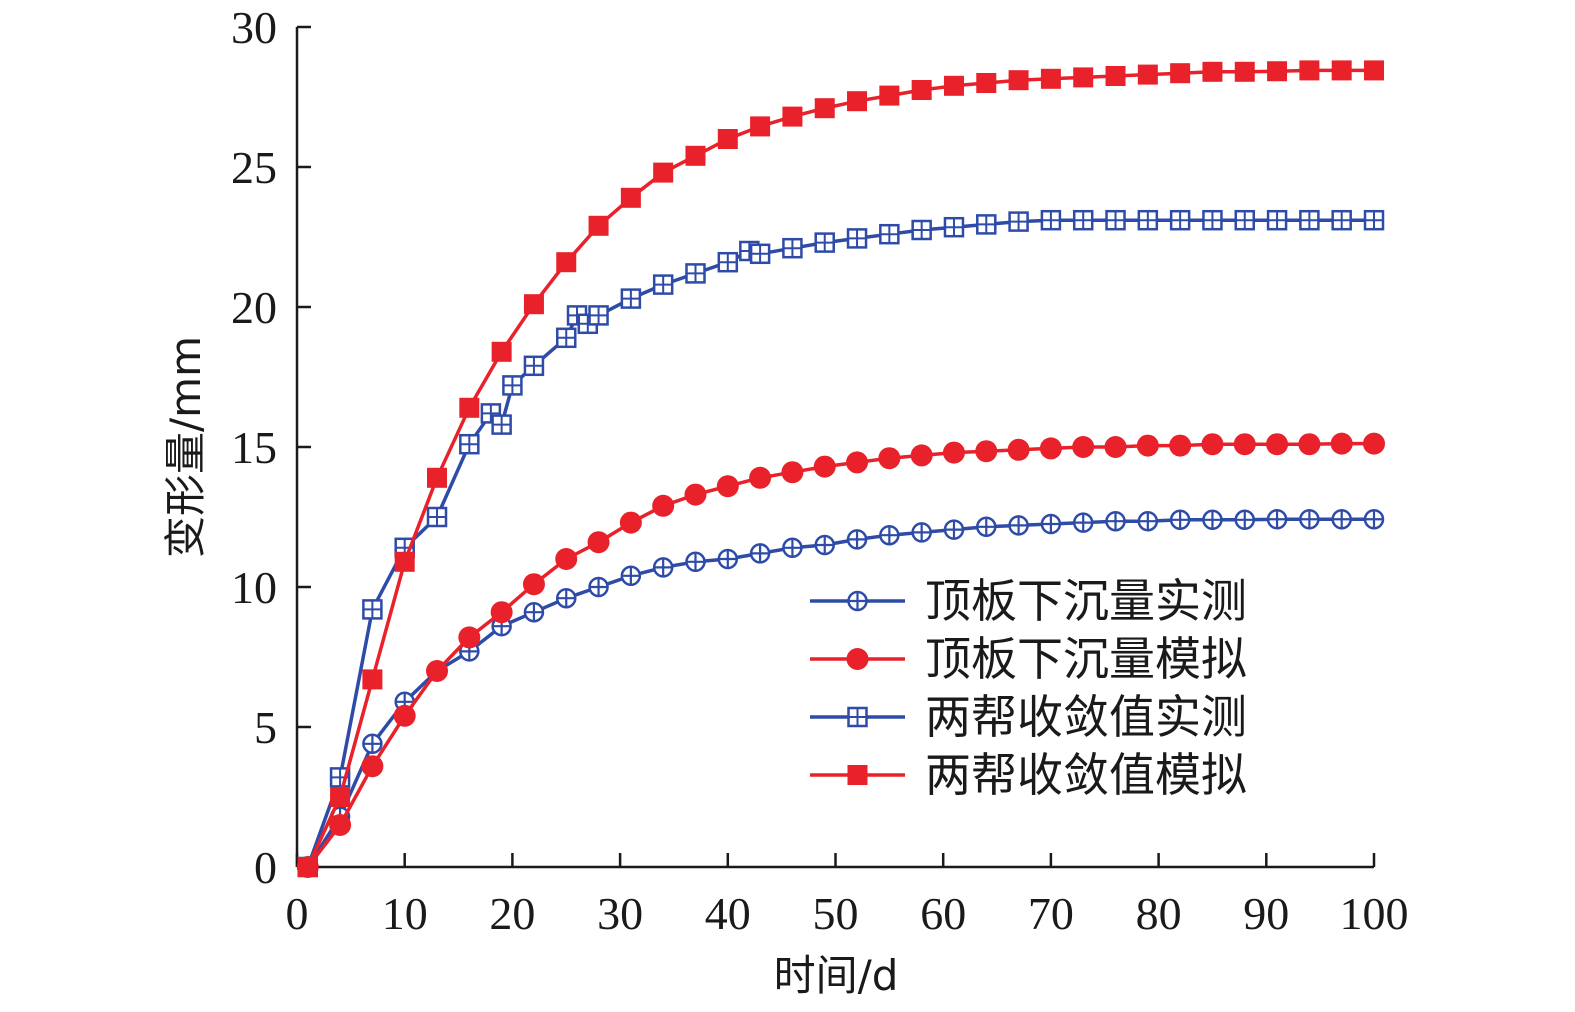 This screenshot has height=1012, width=1575. I want to click on legend-item-1: 顶板下沉量实测, so click(1028, 601).